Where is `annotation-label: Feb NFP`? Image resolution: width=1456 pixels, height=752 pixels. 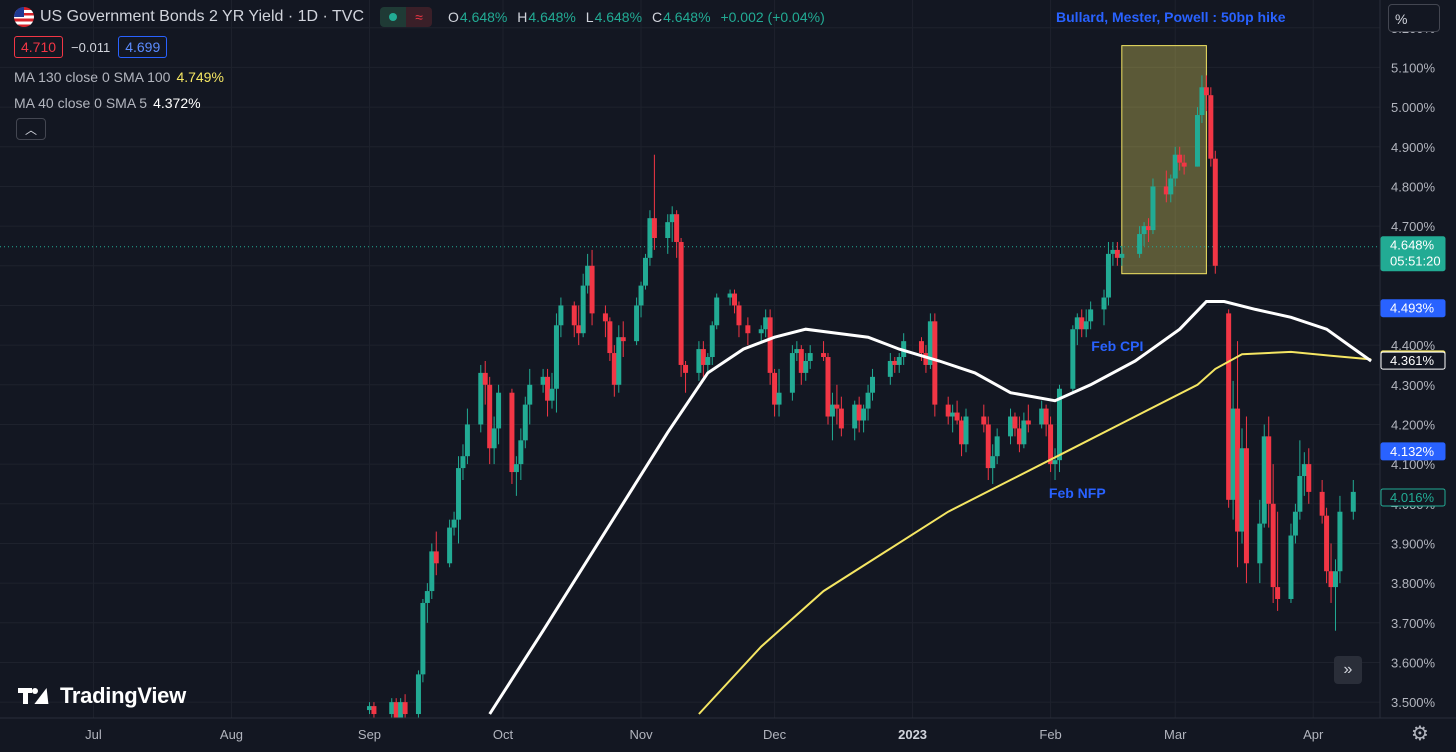 annotation-label: Feb NFP is located at coordinates (1077, 493).